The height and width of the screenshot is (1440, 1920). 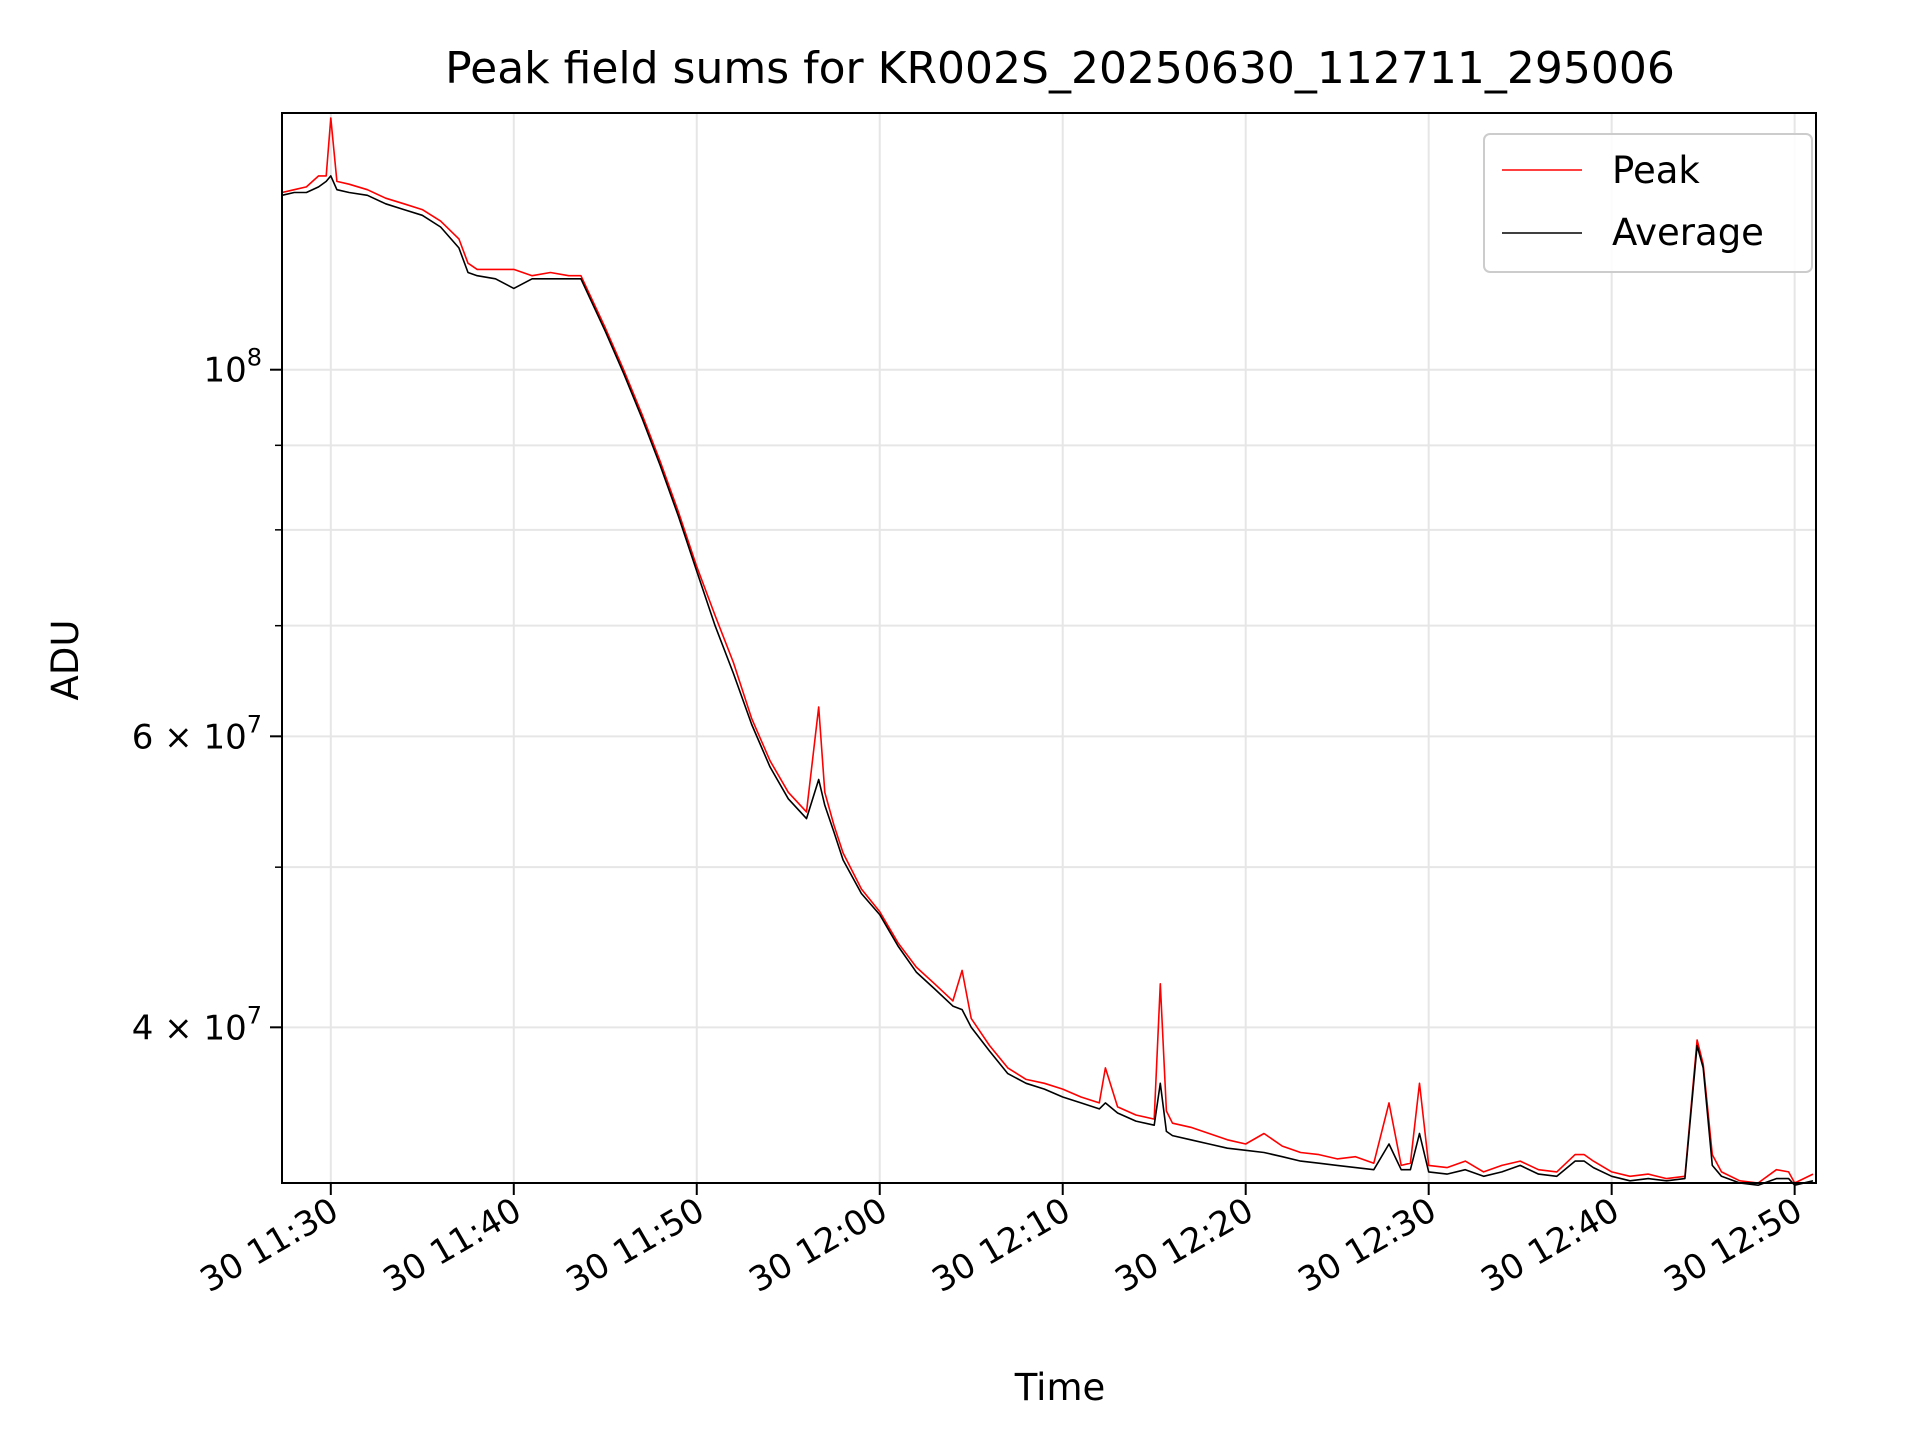 What do you see at coordinates (1060, 1387) in the screenshot?
I see `x-axis-title: Time` at bounding box center [1060, 1387].